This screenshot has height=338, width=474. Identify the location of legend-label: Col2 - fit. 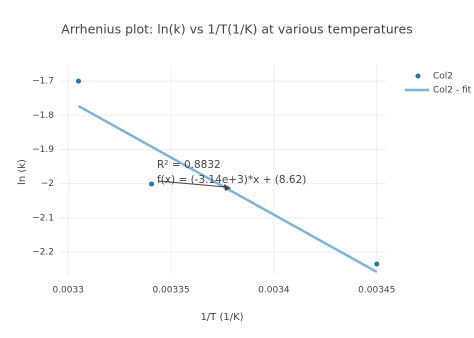
(452, 91).